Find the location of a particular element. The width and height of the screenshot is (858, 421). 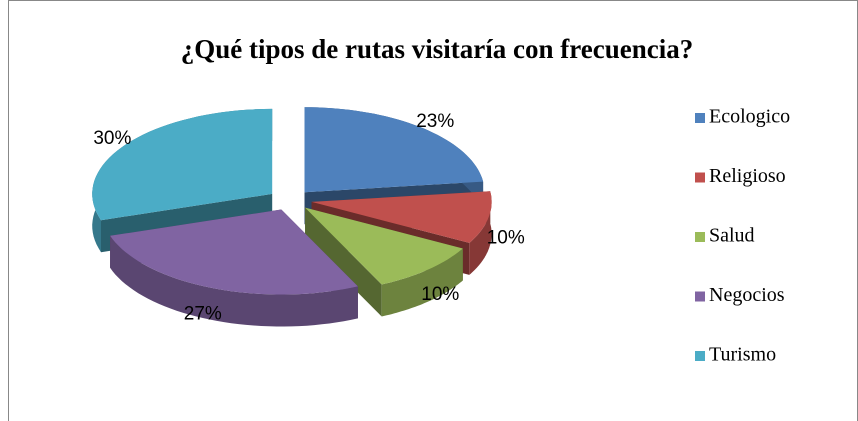

data-label: 27% is located at coordinates (203, 313).